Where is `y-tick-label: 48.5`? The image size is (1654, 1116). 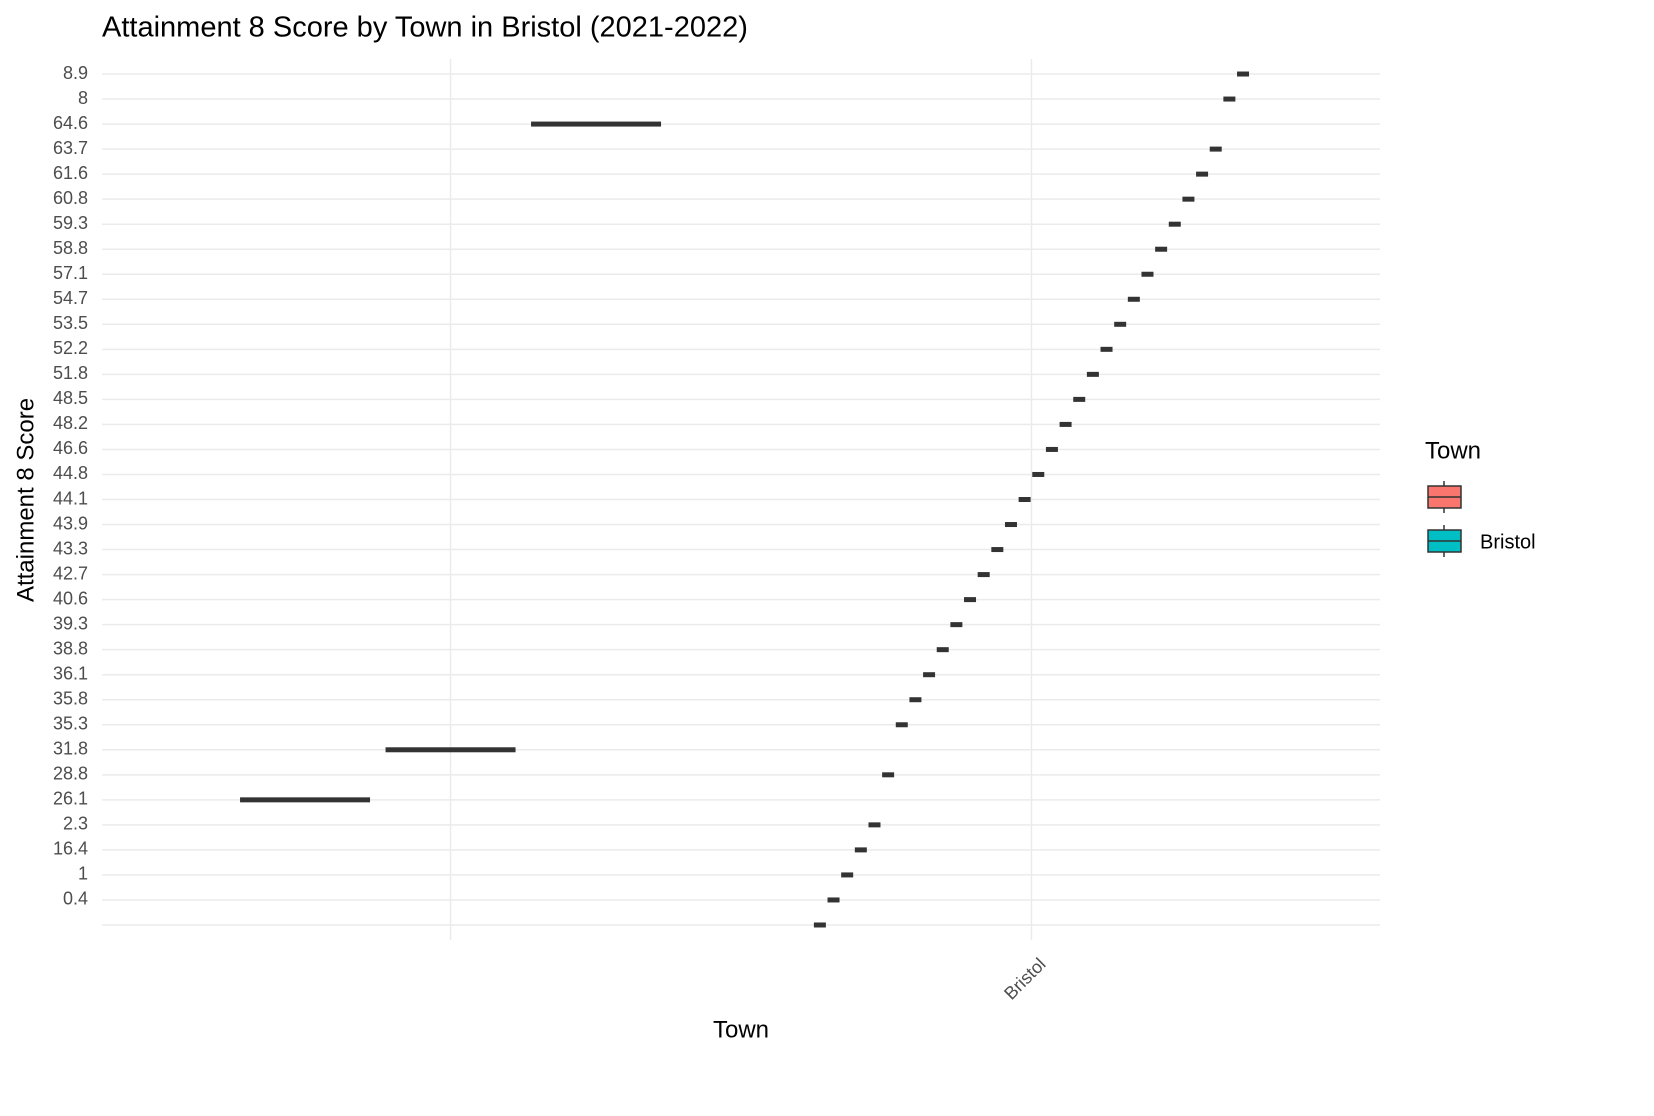 y-tick-label: 48.5 is located at coordinates (70, 398).